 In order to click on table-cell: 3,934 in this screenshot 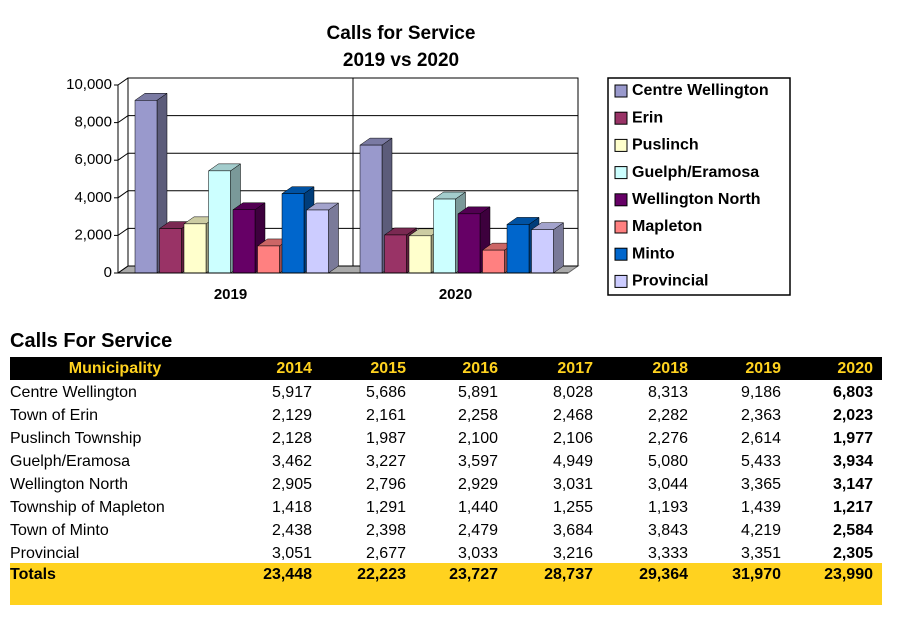, I will do `click(852, 461)`.